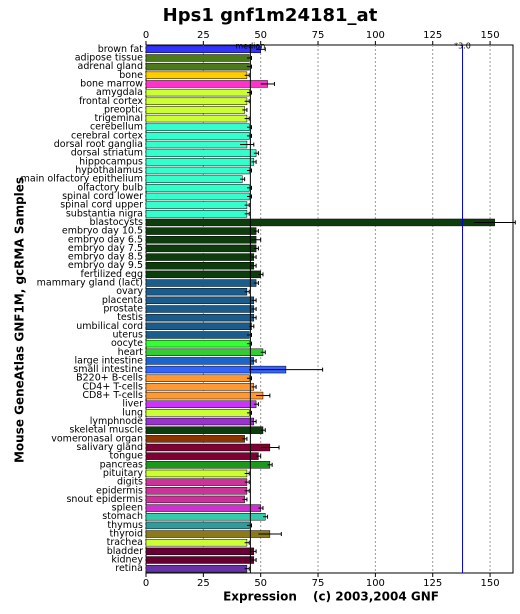 This screenshot has width=520, height=614. Describe the element at coordinates (146, 583) in the screenshot. I see `x-tick-label: 0` at that location.